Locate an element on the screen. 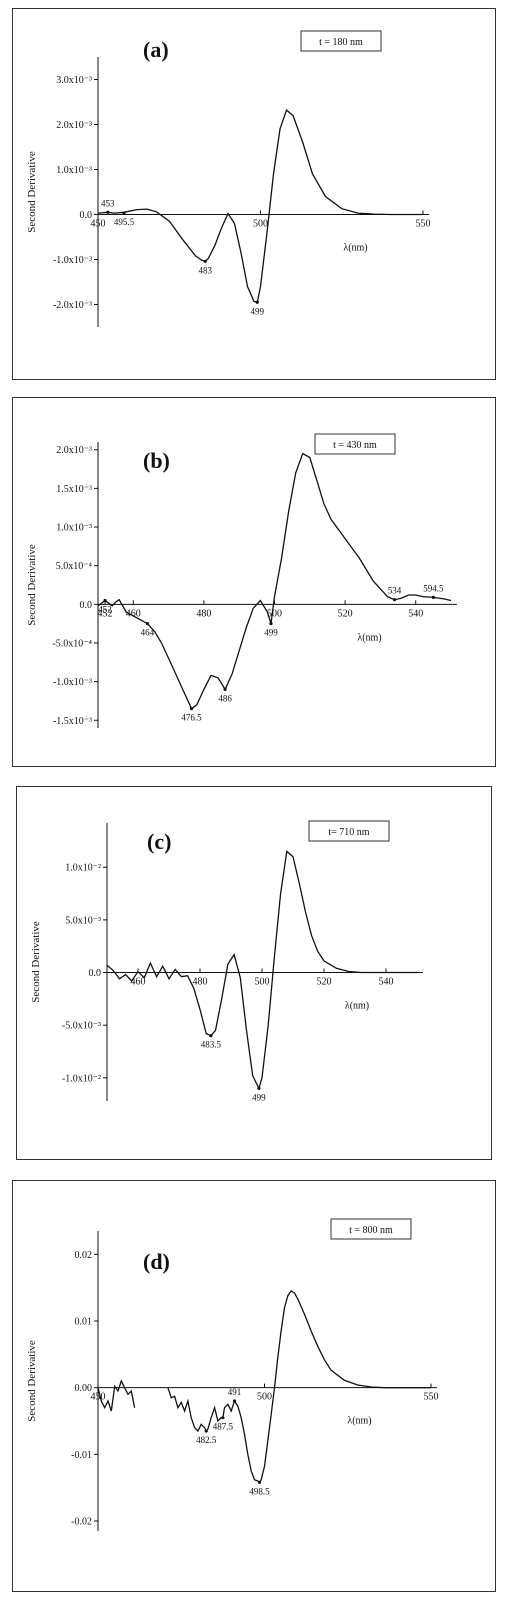 This screenshot has height=1599, width=508. y-tick-label: 3.0x10⁻³ is located at coordinates (74, 80).